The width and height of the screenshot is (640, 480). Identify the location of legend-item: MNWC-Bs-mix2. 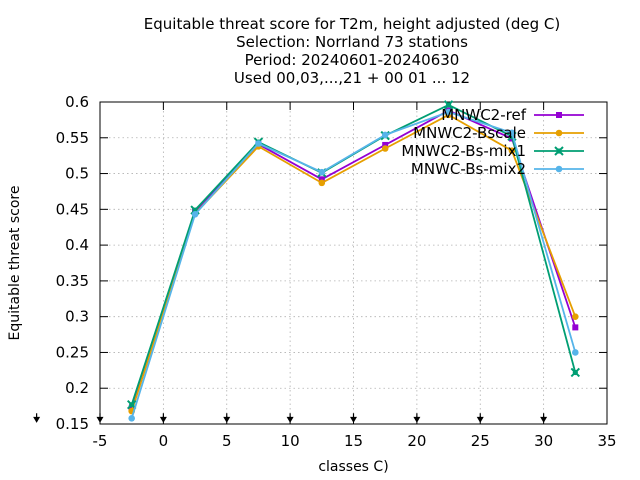
(497, 169).